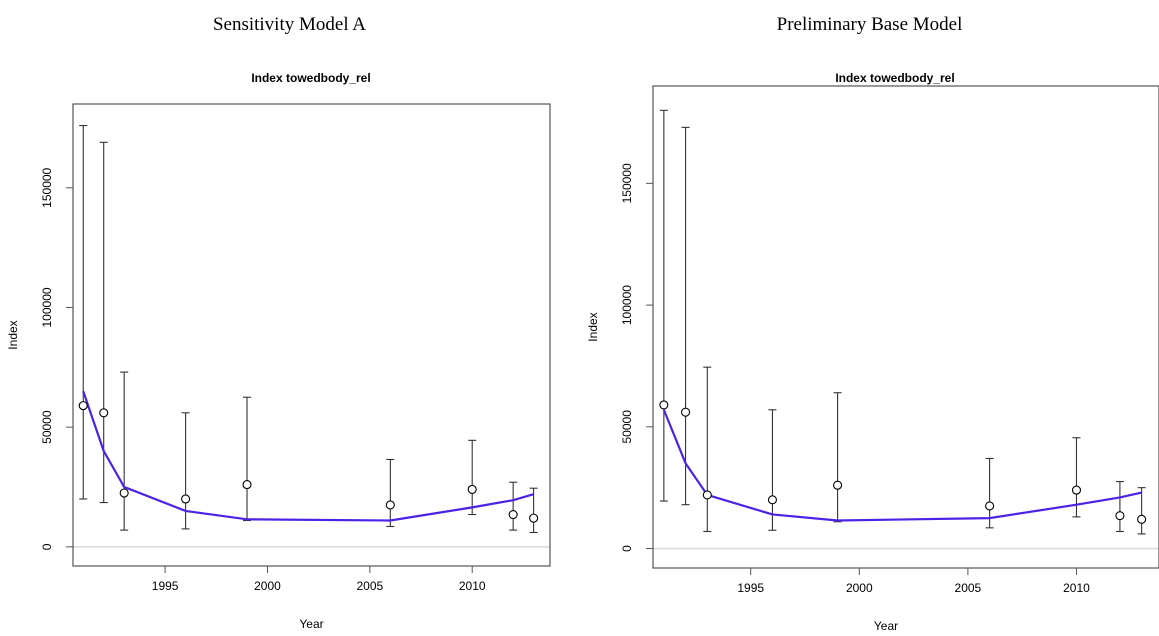 The image size is (1159, 636). What do you see at coordinates (869, 24) in the screenshot?
I see `panel-heading: Preliminary Base Model` at bounding box center [869, 24].